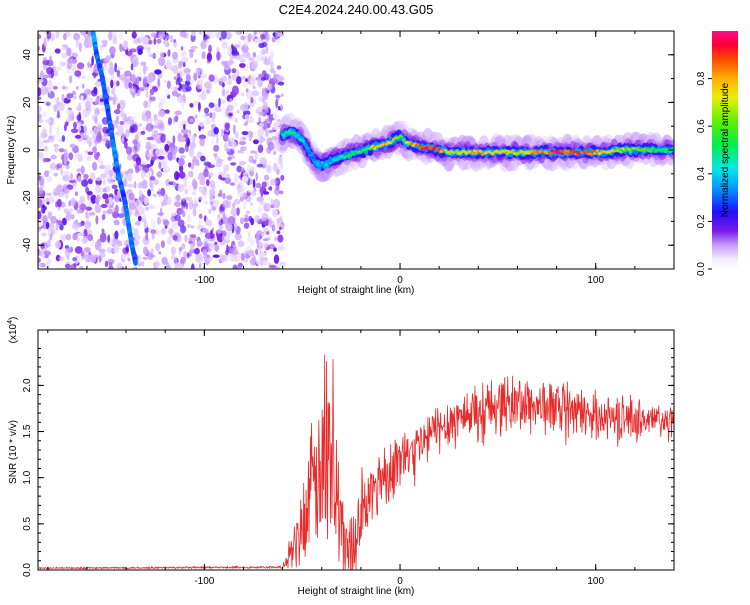 This screenshot has width=750, height=605. I want to click on snr-x-tick-label: 0, so click(400, 581).